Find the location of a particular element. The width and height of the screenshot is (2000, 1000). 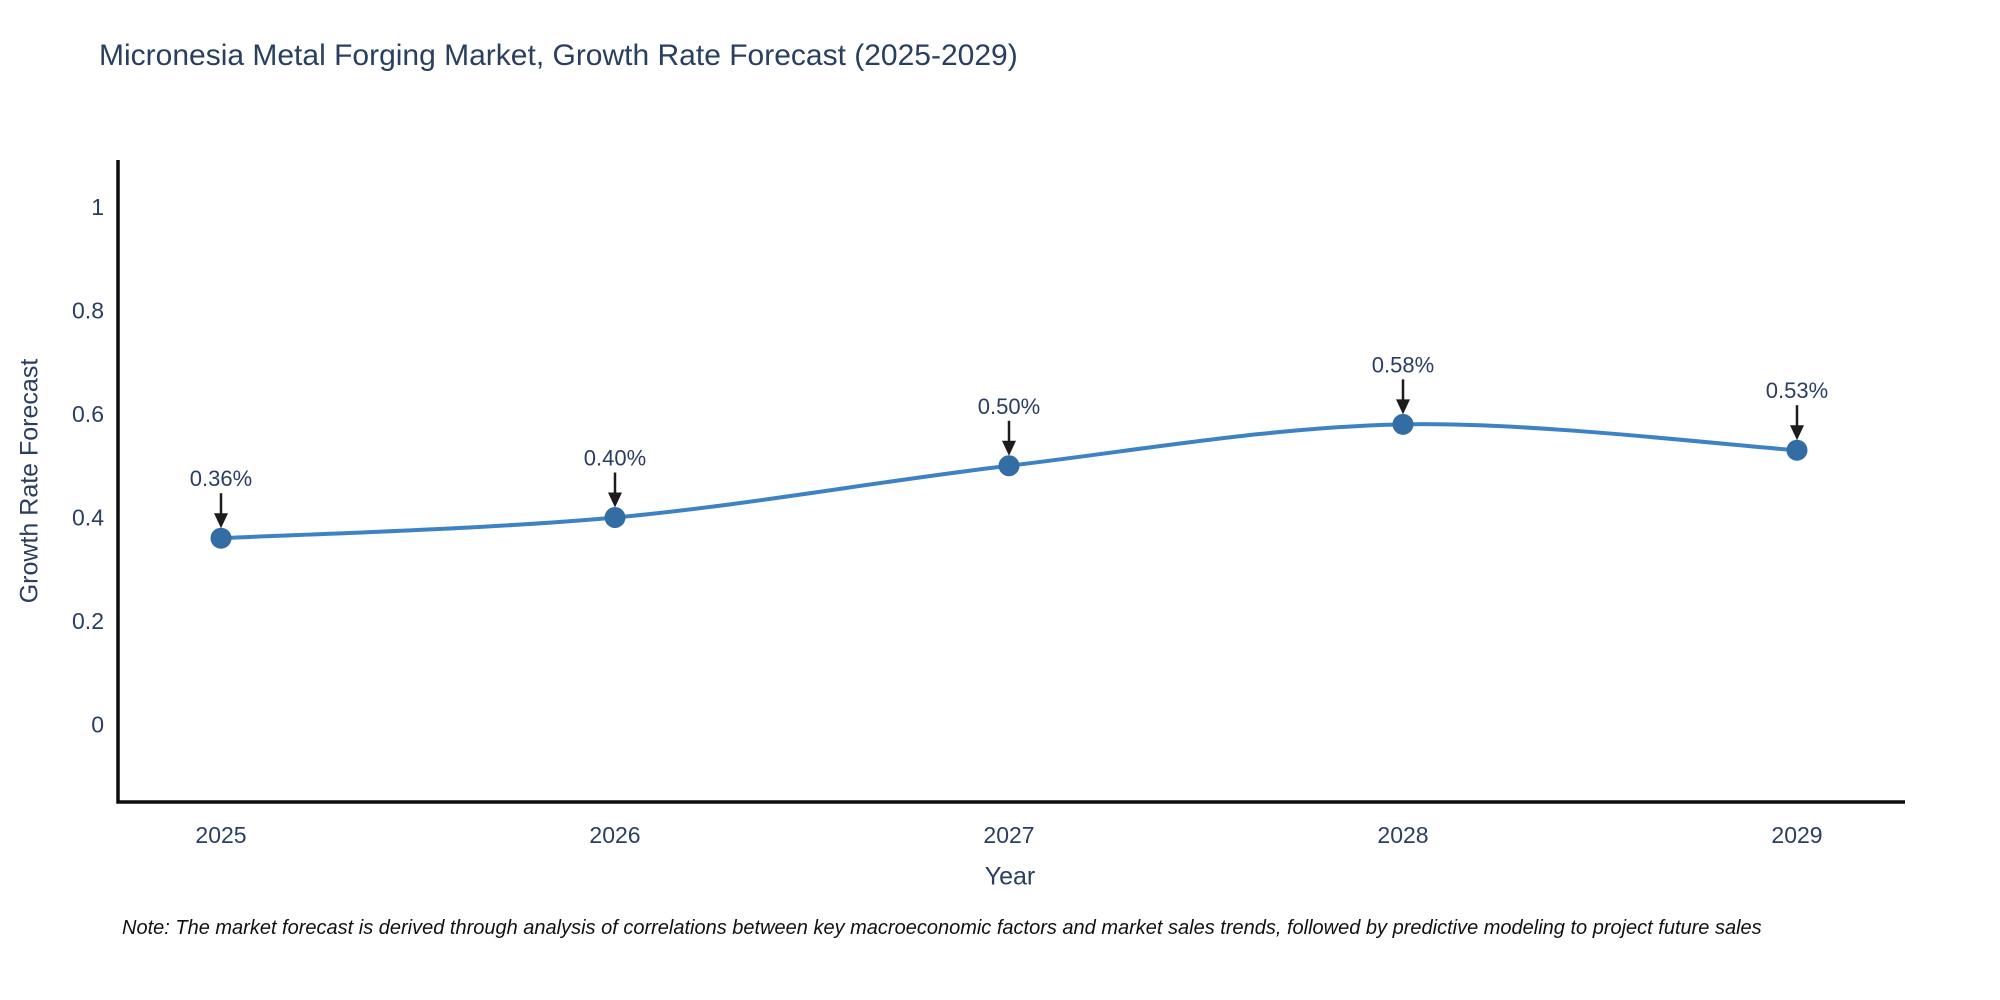

point-value-label: 0.36% is located at coordinates (221, 478).